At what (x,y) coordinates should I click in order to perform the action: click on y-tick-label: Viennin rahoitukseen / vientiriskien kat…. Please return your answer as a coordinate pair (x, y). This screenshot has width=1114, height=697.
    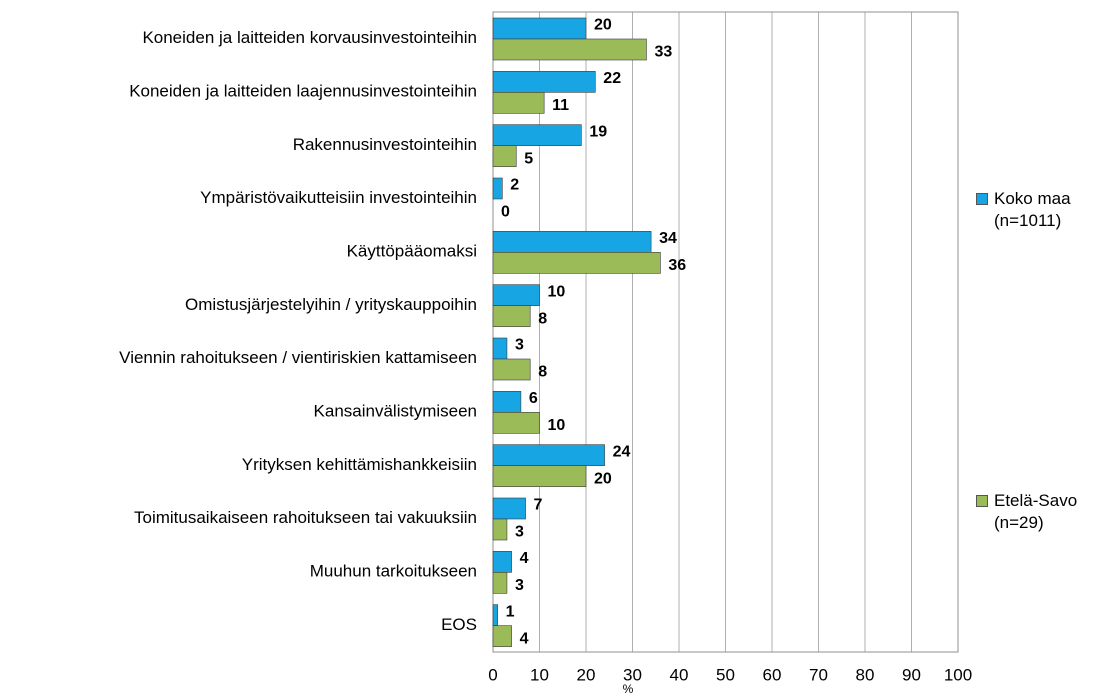
    Looking at the image, I should click on (298, 357).